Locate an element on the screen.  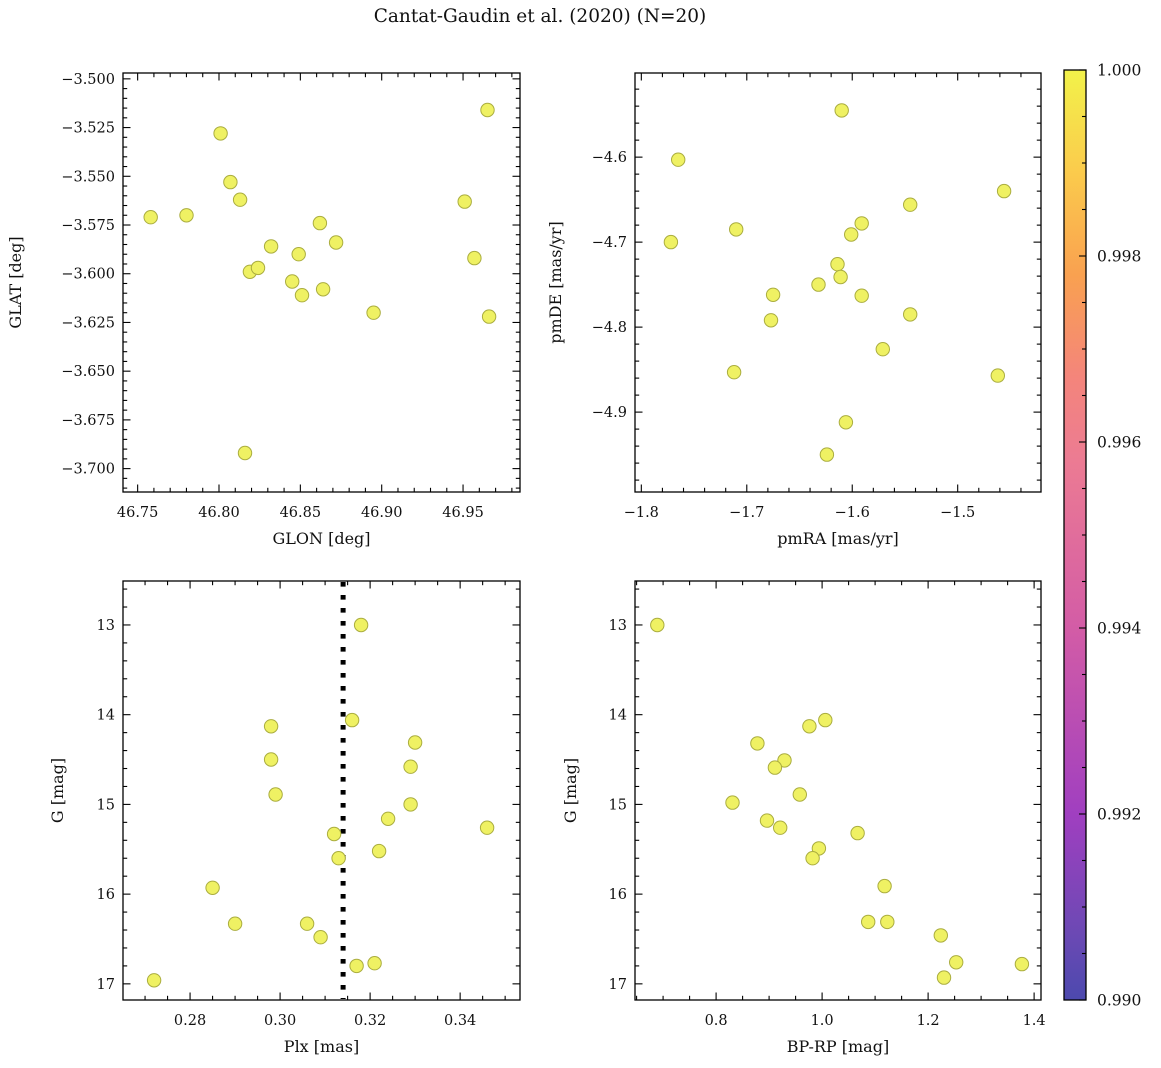
y-tick-label: −3.550 is located at coordinates (88, 177).